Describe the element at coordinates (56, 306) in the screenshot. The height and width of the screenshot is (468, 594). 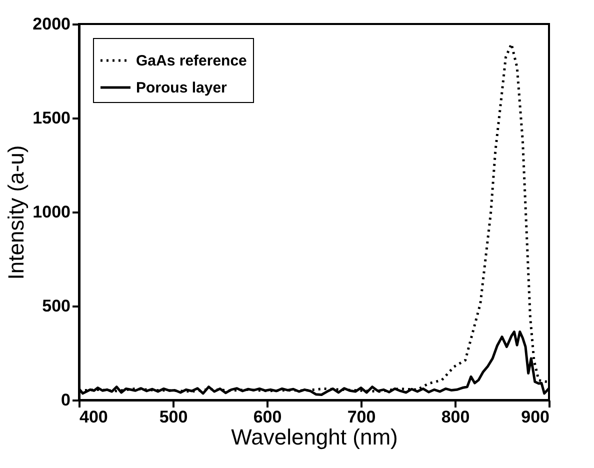
I see `y-tick-label: 500` at that location.